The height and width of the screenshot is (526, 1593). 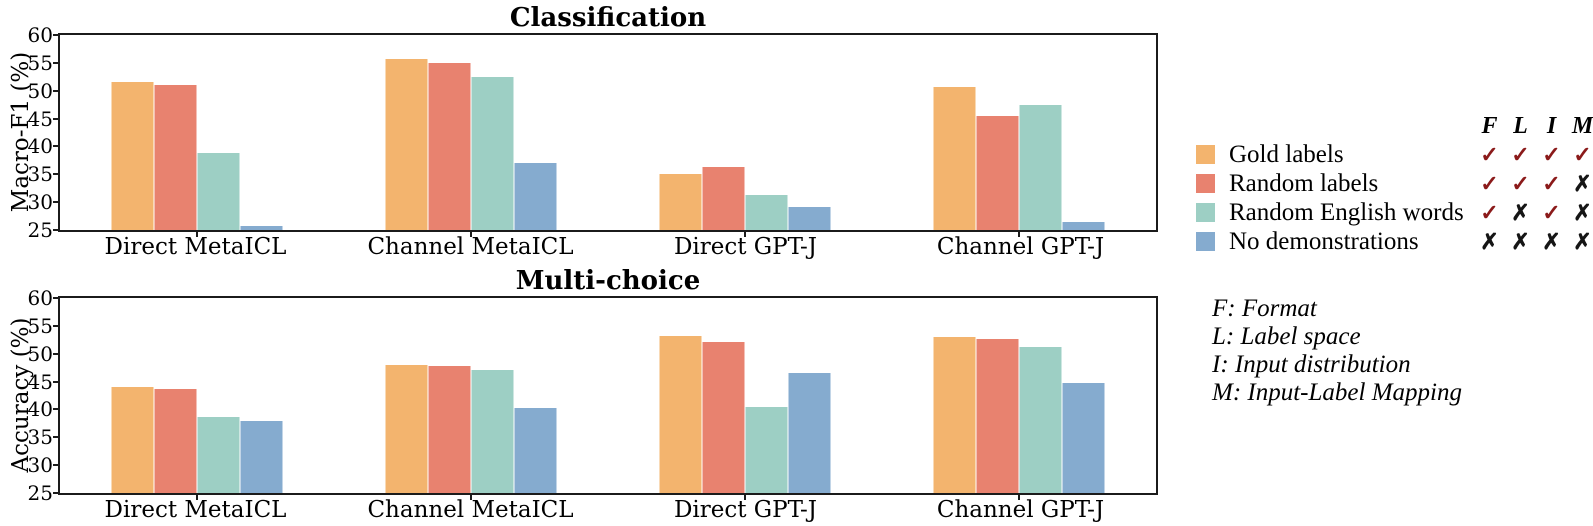 I want to click on footnote-line: F: Format, so click(x=1264, y=308).